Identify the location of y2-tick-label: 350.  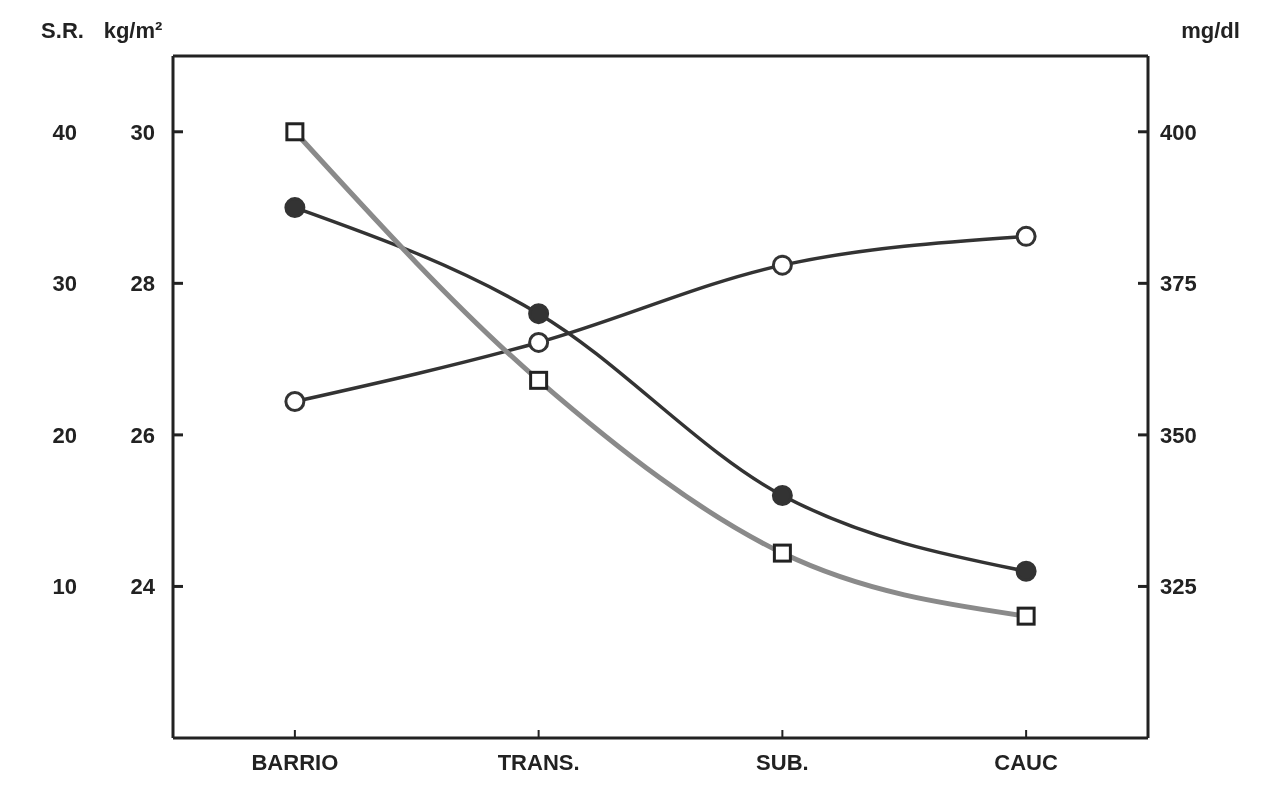
(1178, 435).